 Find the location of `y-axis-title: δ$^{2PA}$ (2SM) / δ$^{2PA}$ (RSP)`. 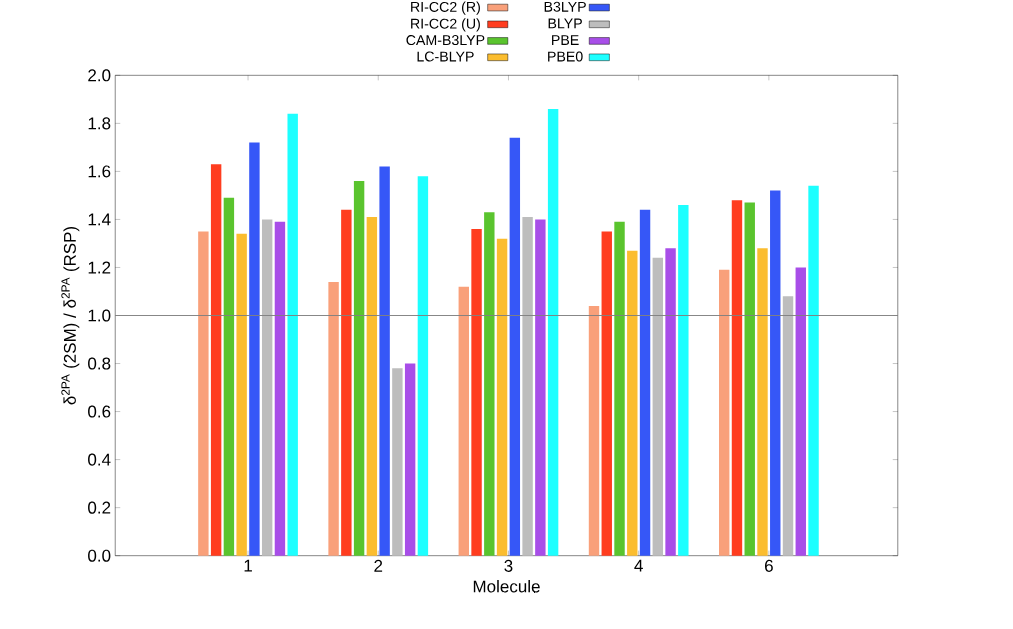

y-axis-title: δ$^{2PA}$ (2SM) / δ$^{2PA}$ (RSP) is located at coordinates (70, 315).